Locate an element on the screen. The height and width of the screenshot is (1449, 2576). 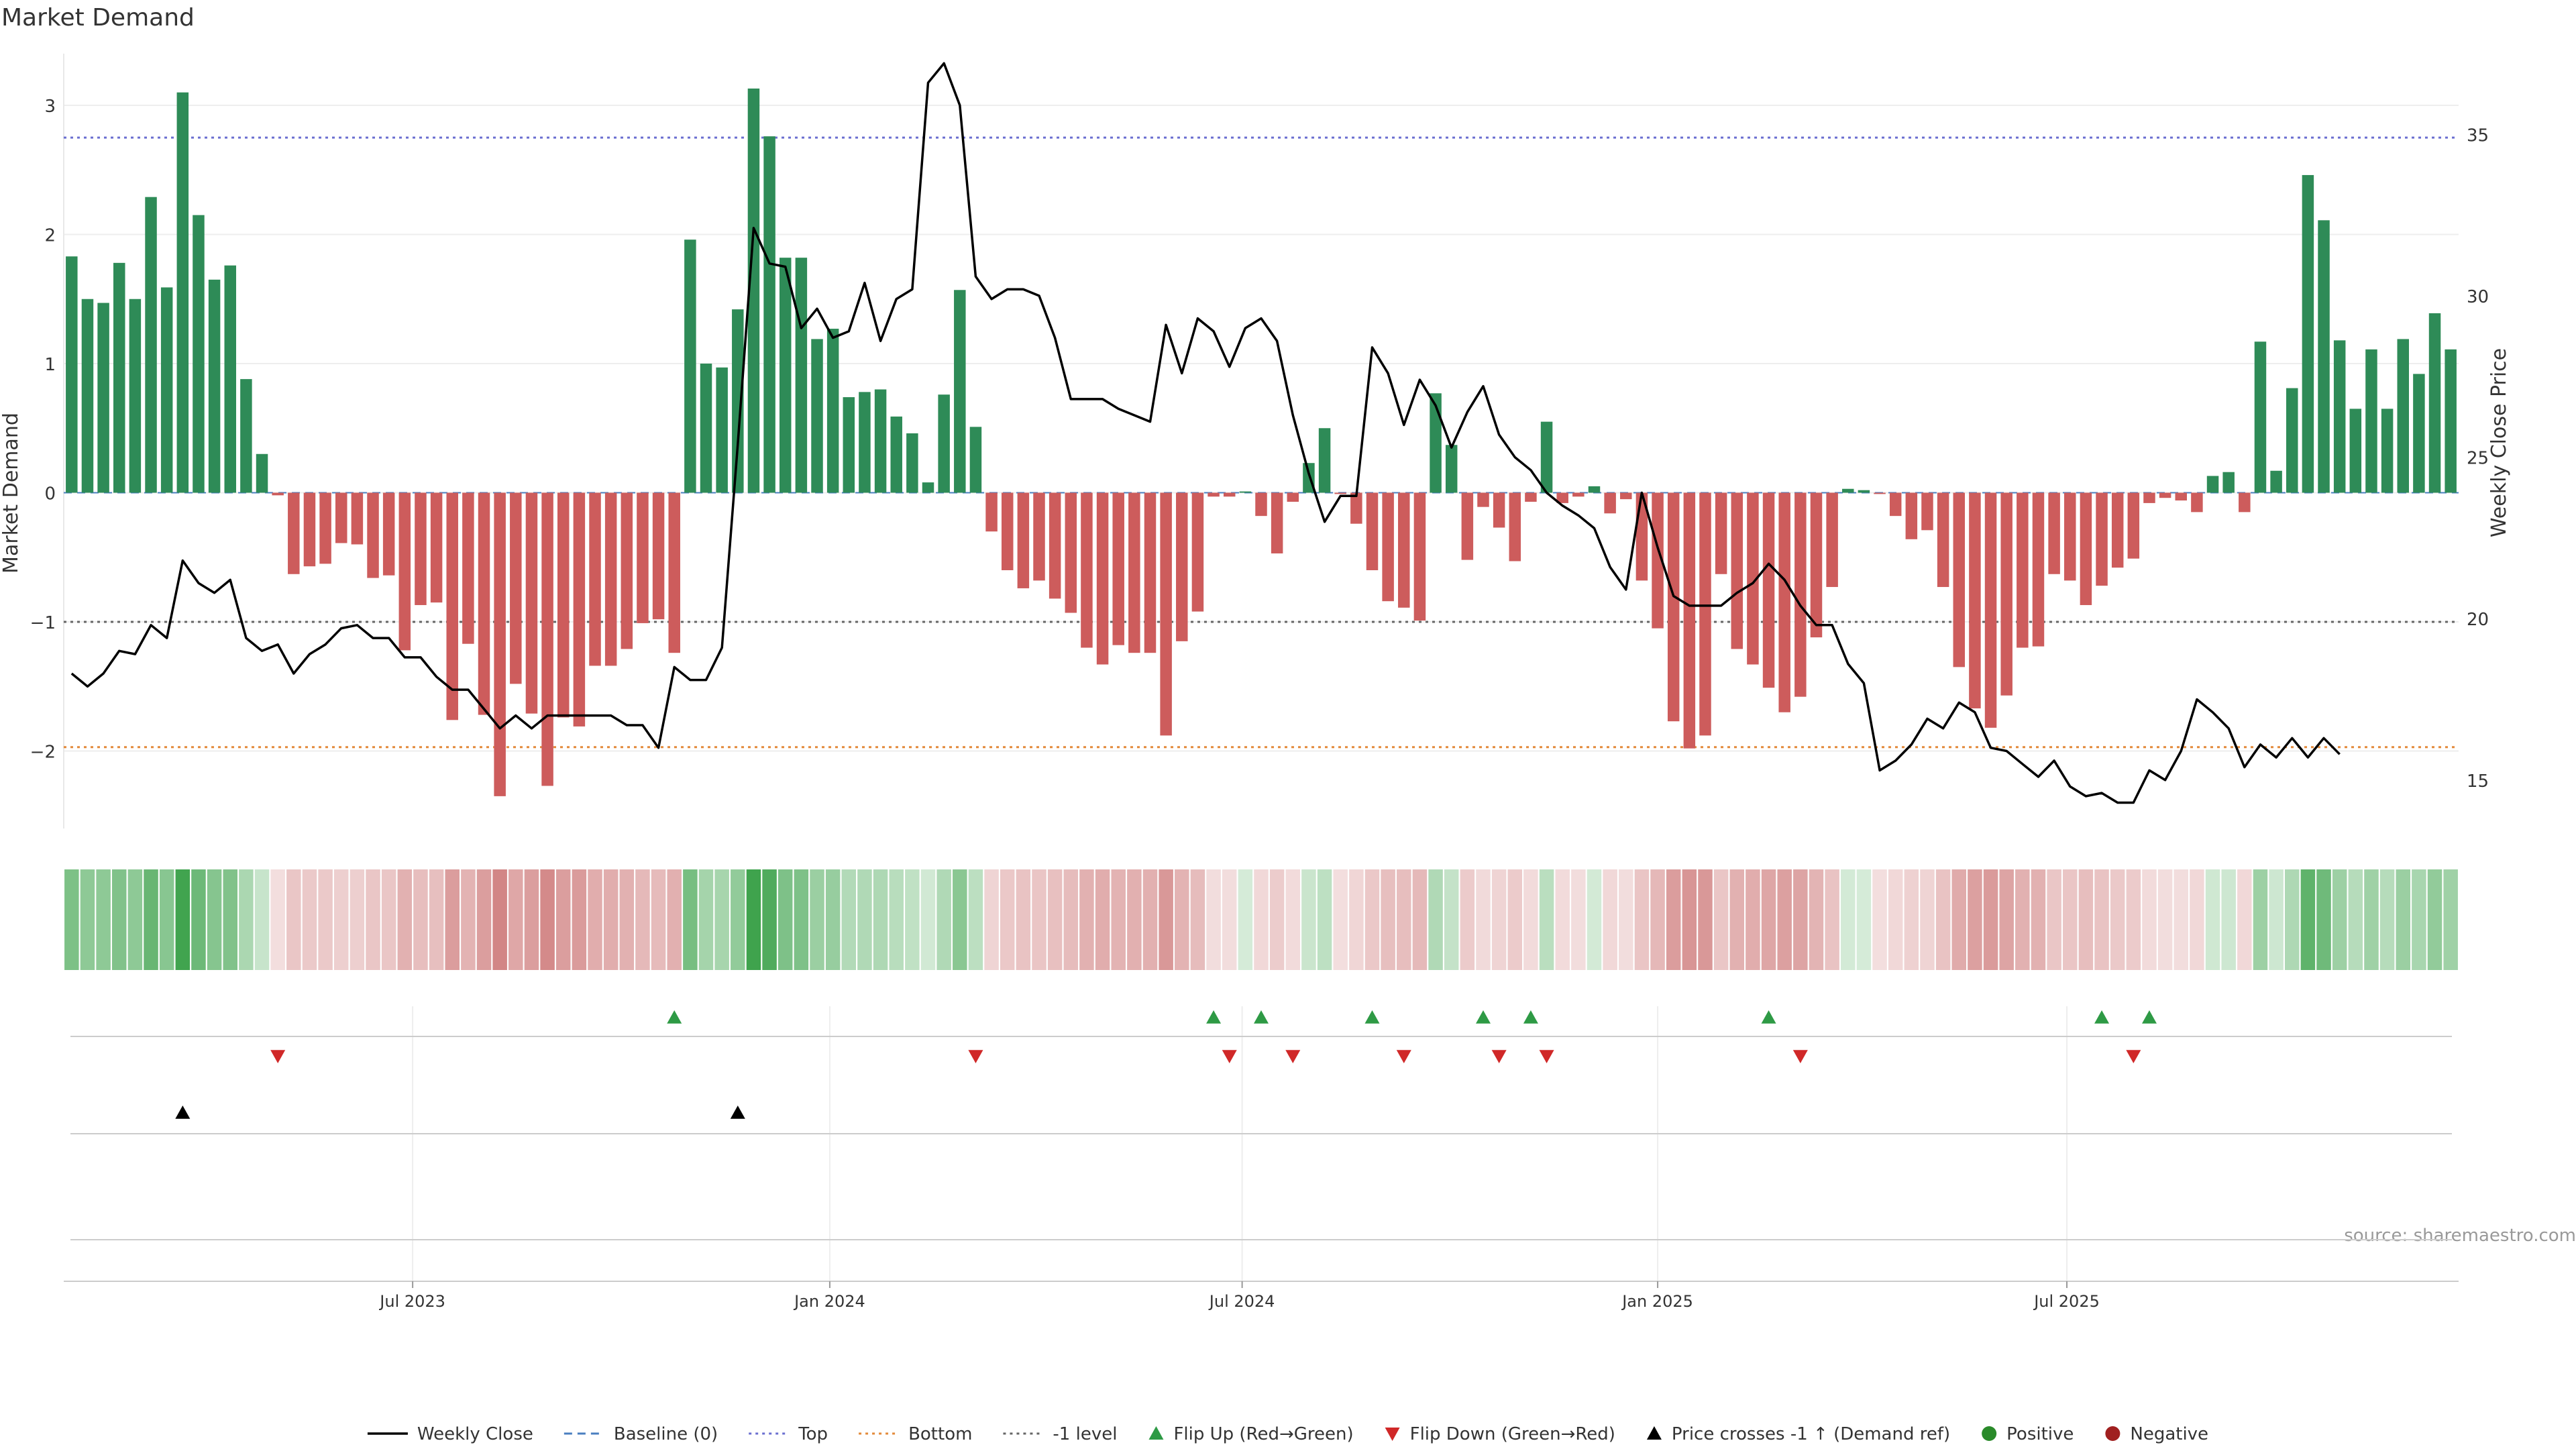
left-tick-label-4: −1 is located at coordinates (43, 623).